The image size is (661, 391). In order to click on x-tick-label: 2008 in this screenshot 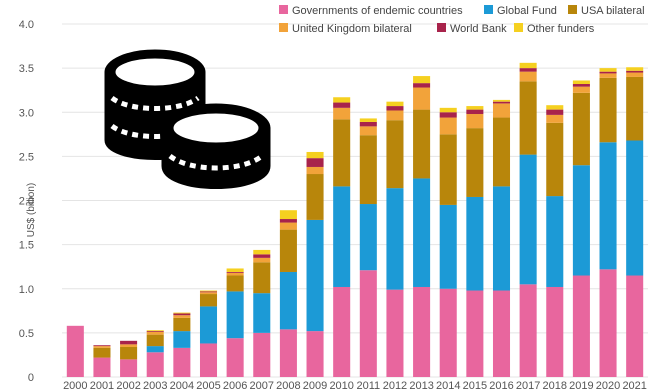, I will do `click(288, 385)`.